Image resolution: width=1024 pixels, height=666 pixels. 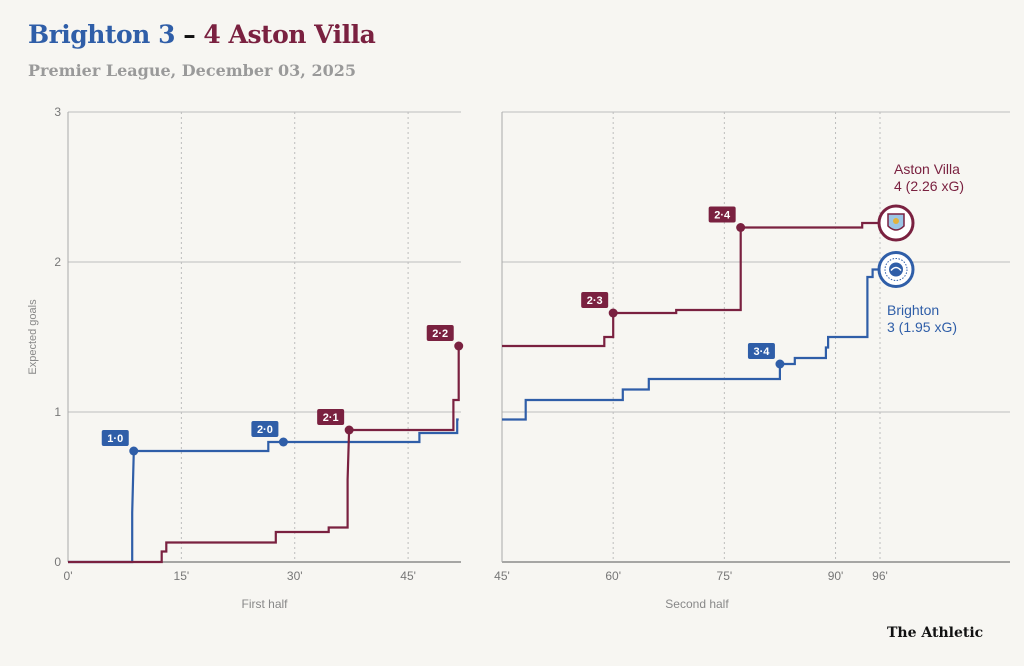 What do you see at coordinates (929, 186) in the screenshot?
I see `away-end-value: 4 (2.26 xG)` at bounding box center [929, 186].